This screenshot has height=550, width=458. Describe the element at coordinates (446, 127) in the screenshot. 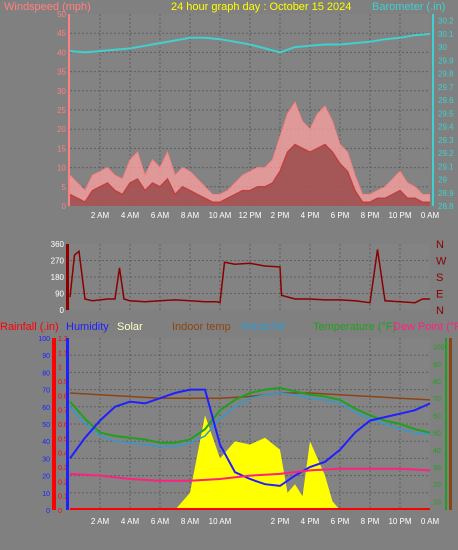

I see `barometer-tick-label: 29.4` at that location.